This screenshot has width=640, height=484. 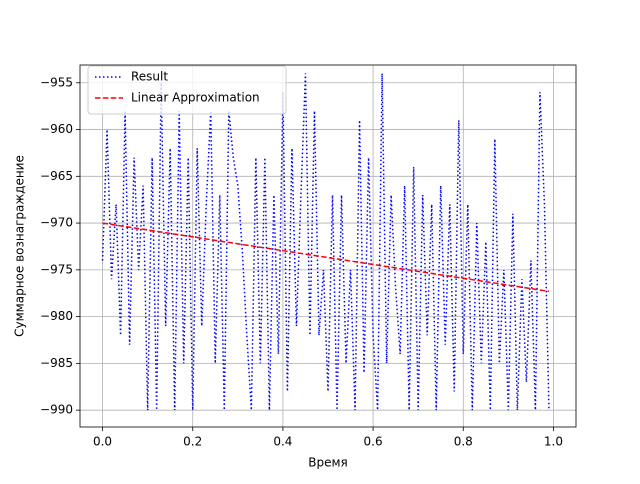 I want to click on legend-label: Linear Approximation, so click(x=195, y=98).